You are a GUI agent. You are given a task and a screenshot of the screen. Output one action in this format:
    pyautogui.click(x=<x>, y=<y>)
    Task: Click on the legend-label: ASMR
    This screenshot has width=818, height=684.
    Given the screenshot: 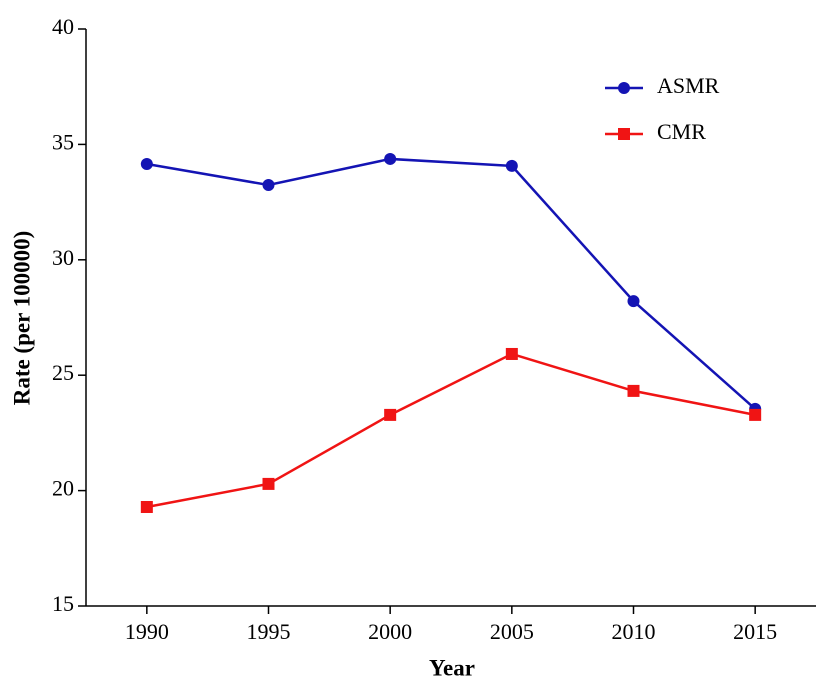 What is the action you would take?
    pyautogui.click(x=688, y=85)
    